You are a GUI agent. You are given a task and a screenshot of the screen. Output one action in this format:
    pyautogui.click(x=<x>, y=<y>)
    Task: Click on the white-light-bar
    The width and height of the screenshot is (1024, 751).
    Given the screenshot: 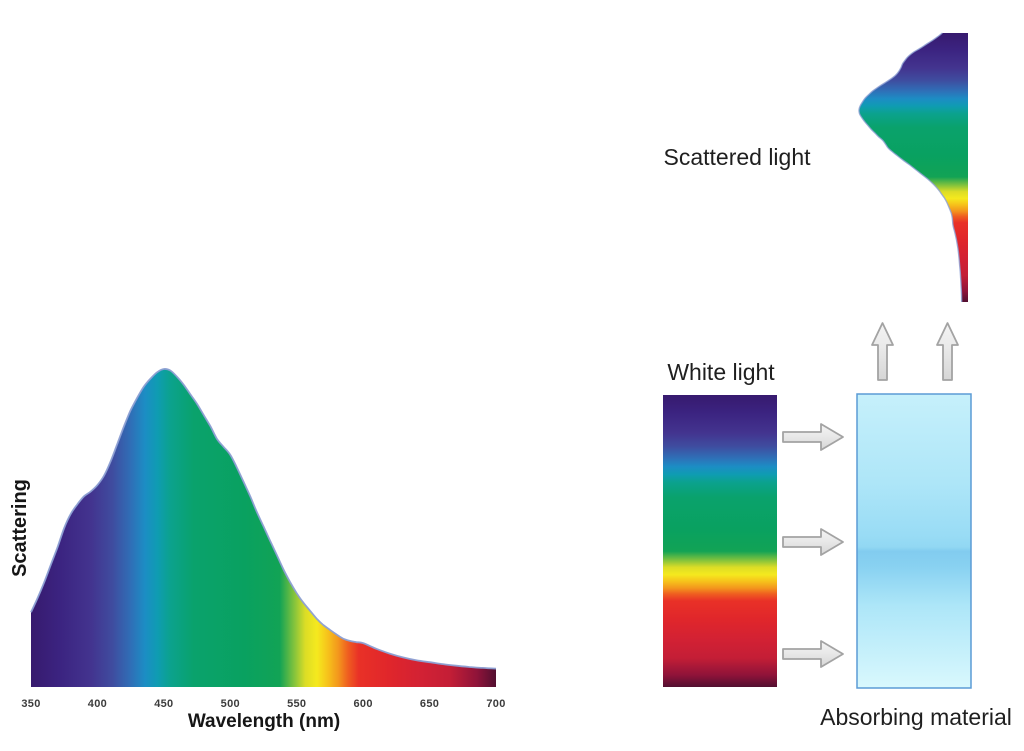 What is the action you would take?
    pyautogui.click(x=720, y=541)
    